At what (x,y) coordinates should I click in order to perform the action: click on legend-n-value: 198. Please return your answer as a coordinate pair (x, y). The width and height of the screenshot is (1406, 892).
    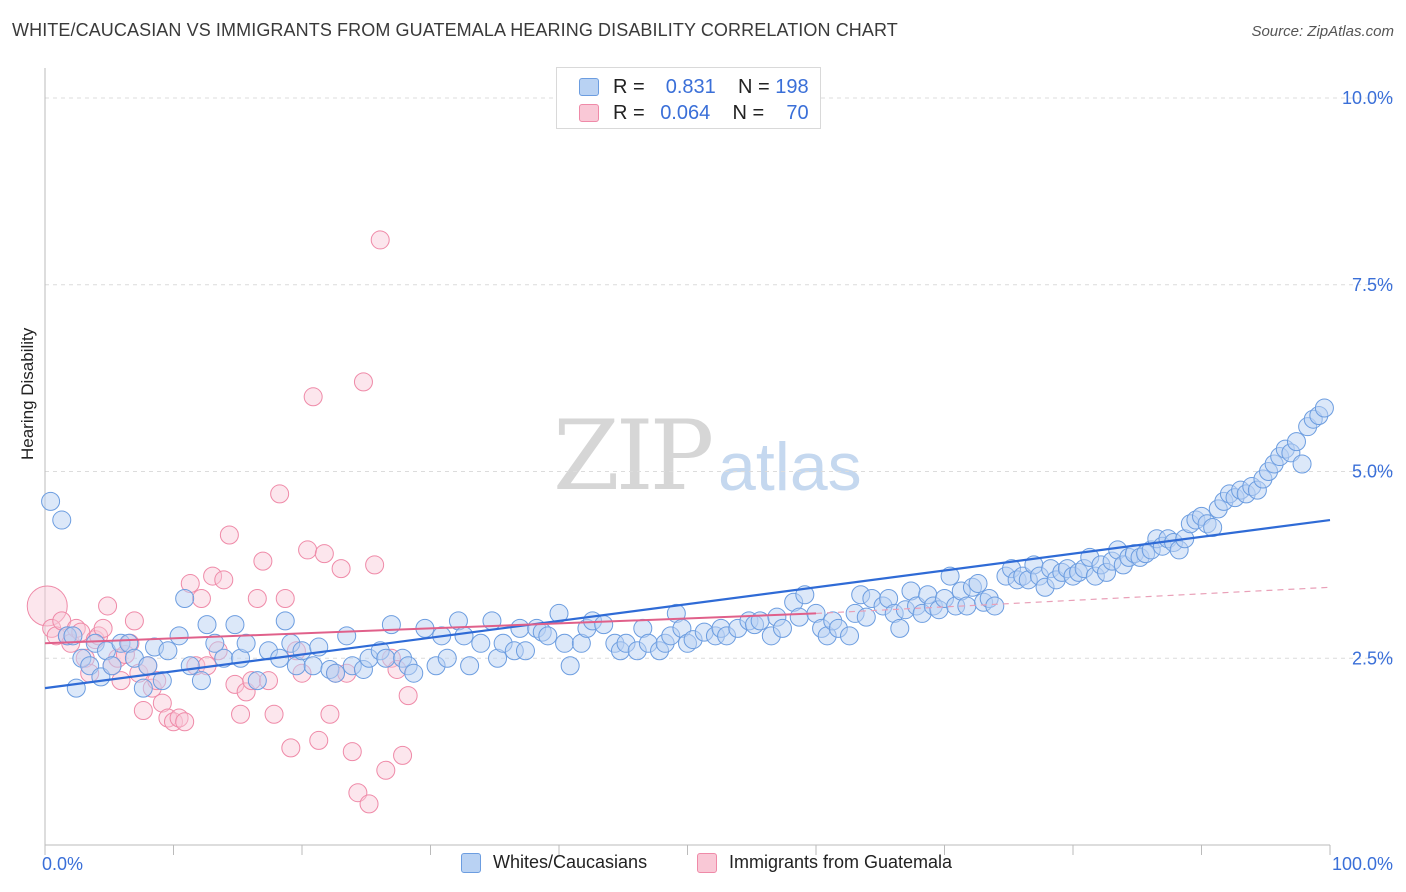
    Looking at the image, I should click on (792, 86).